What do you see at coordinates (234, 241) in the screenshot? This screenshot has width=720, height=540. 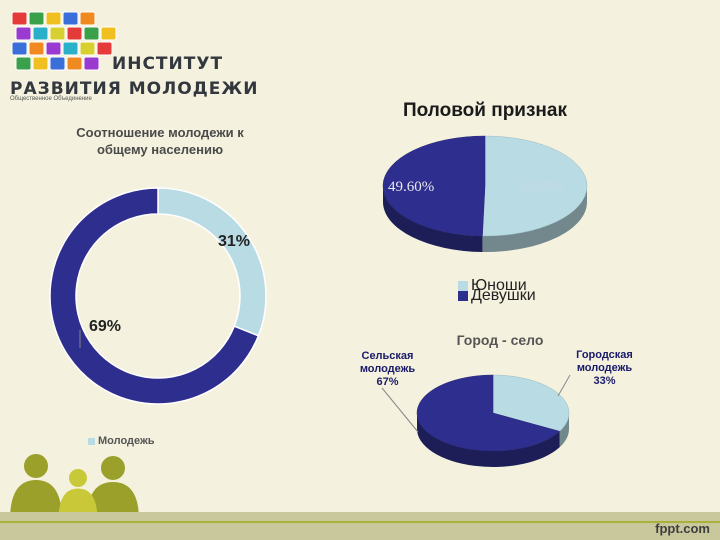 I see `donut-label-youth: 31%` at bounding box center [234, 241].